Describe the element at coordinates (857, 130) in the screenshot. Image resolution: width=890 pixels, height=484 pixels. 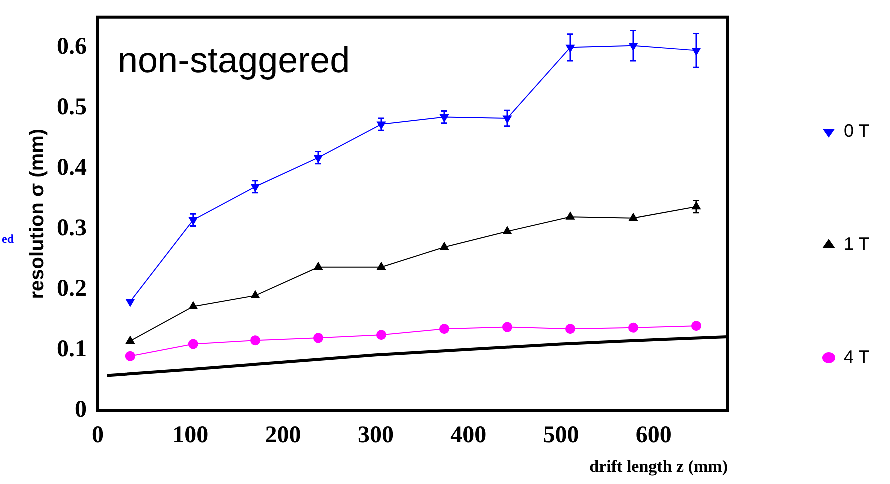
I see `legend-label: 0 T` at that location.